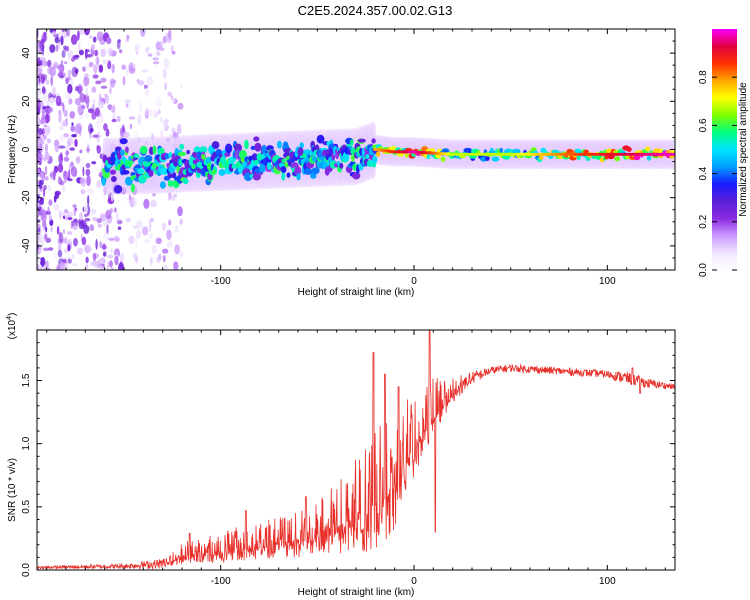 The width and height of the screenshot is (750, 600). What do you see at coordinates (12, 326) in the screenshot?
I see `bottom-multiplier: (x104)` at bounding box center [12, 326].